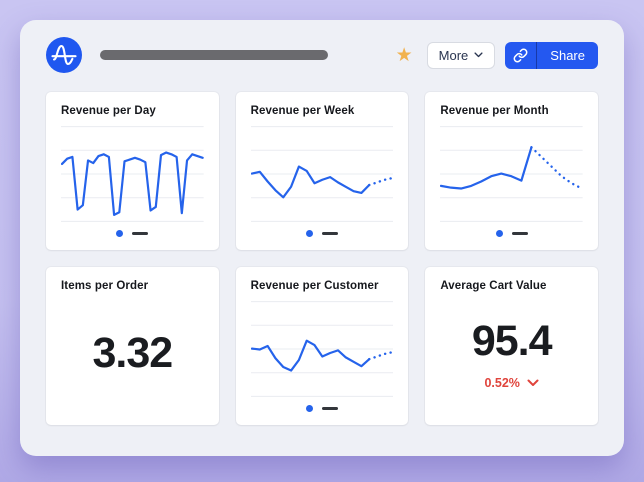  Describe the element at coordinates (214, 55) in the screenshot. I see `dashboard-title-placeholder` at that location.